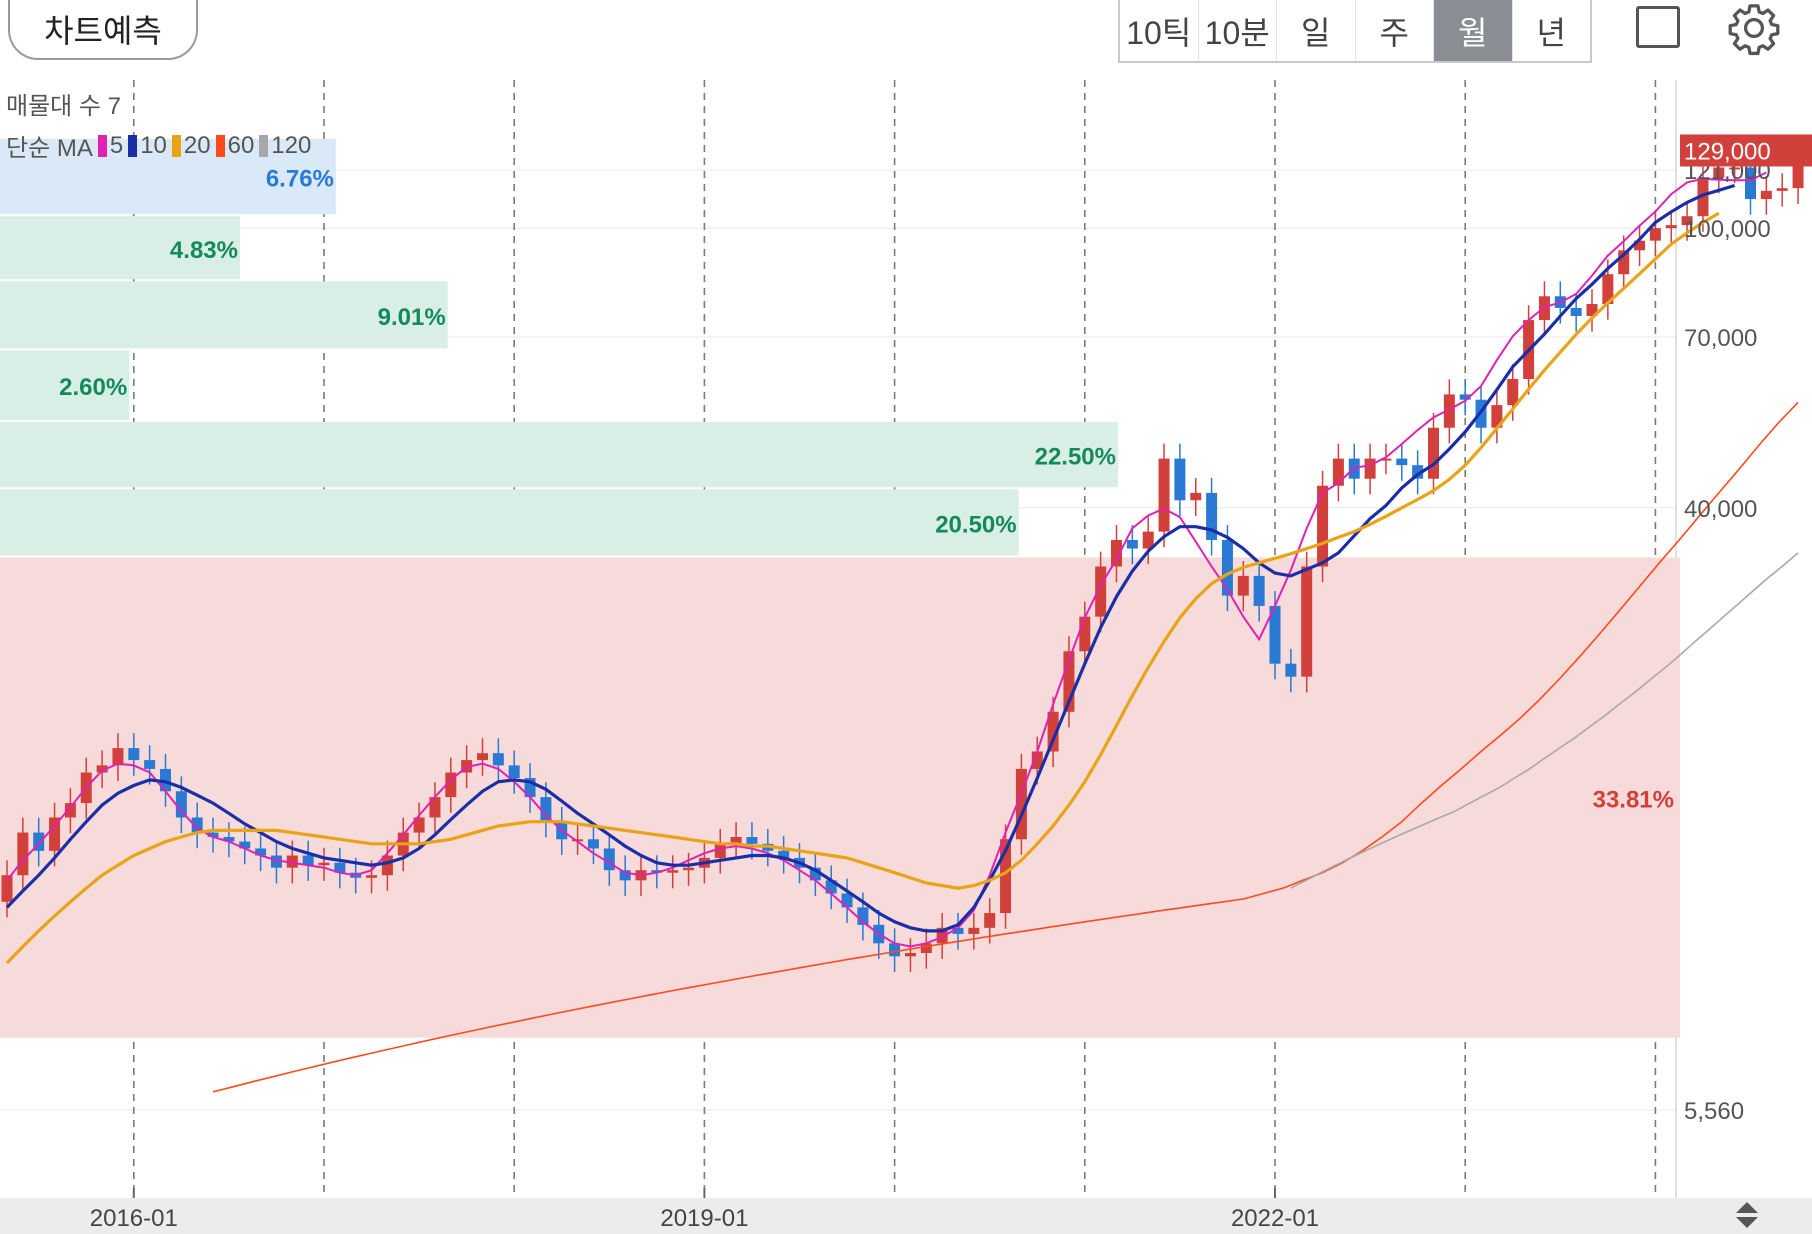 The width and height of the screenshot is (1812, 1234). Describe the element at coordinates (241, 145) in the screenshot. I see `ma60-label: 60` at that location.